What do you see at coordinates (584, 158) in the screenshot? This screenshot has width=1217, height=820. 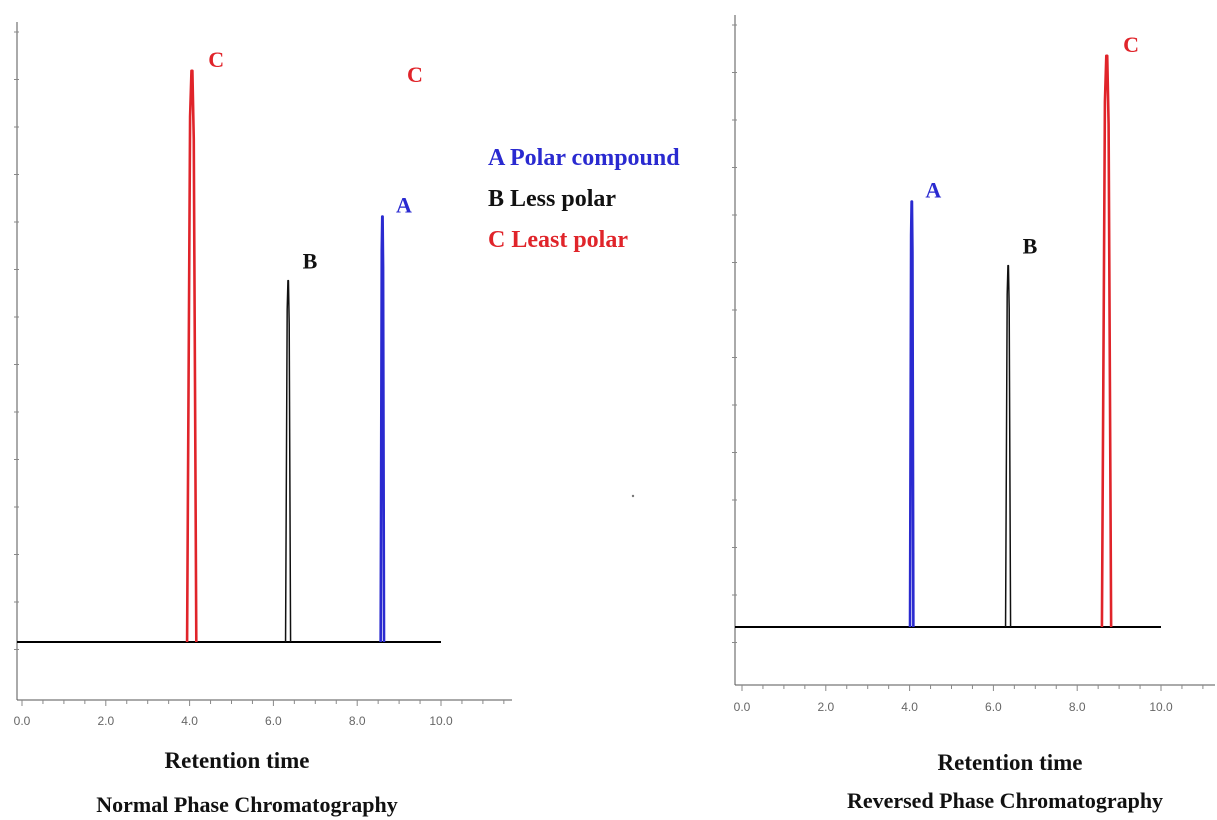 I see `legend-item-a: A Polar compound` at bounding box center [584, 158].